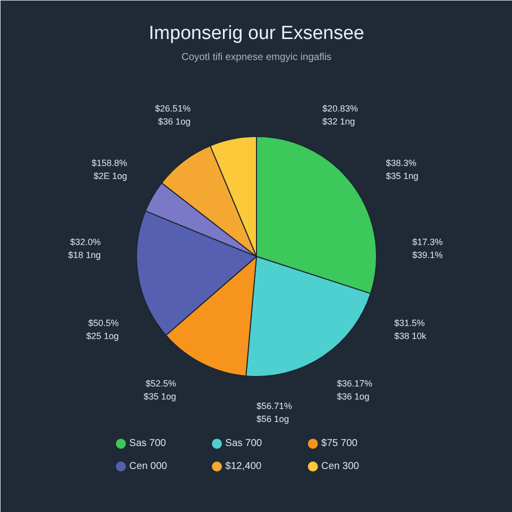 The width and height of the screenshot is (512, 512). I want to click on legend-label: $75 700, so click(339, 444).